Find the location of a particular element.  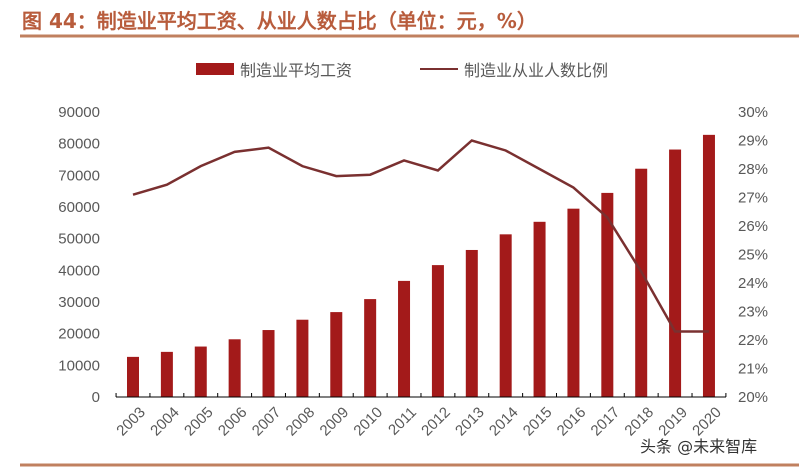

y-right-tick-label: 30% is located at coordinates (753, 112).